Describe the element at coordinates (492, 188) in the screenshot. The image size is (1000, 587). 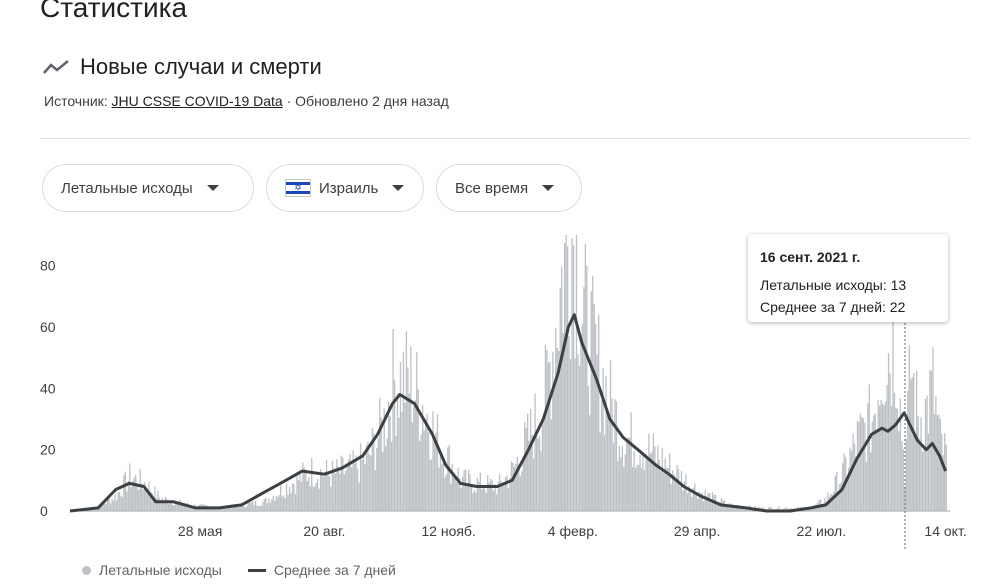
I see `period-dropdown-label: Все время` at that location.